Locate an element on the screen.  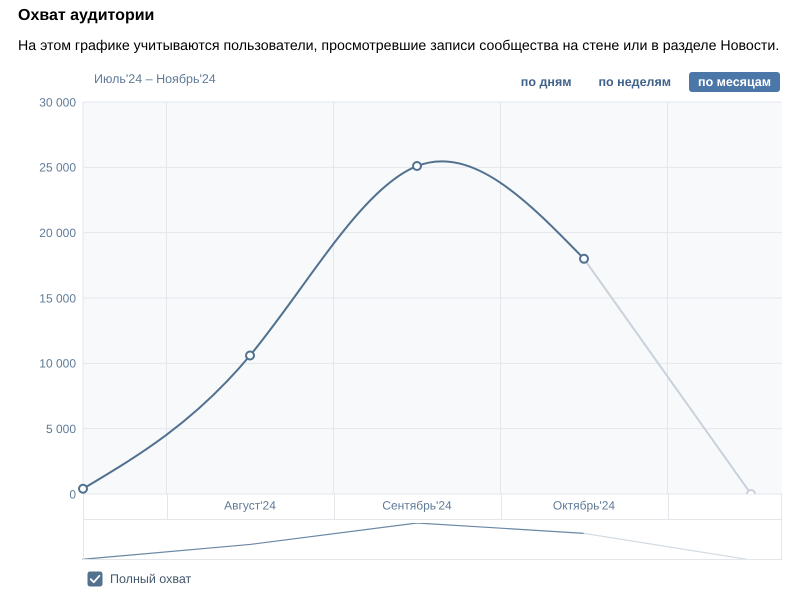
text: по месяцам is located at coordinates (734, 82).